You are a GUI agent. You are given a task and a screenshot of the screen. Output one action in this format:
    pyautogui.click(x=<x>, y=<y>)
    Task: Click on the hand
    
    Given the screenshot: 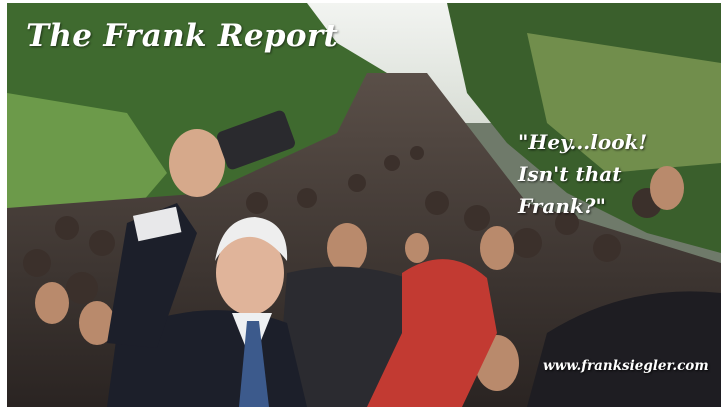 What is the action you would take?
    pyautogui.click(x=197, y=163)
    